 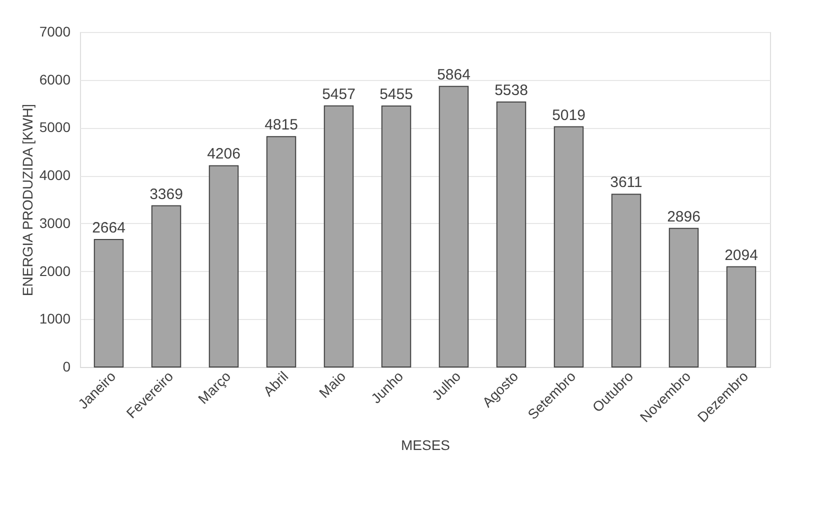 I want to click on y-tick-label: 5000, so click(x=55, y=127).